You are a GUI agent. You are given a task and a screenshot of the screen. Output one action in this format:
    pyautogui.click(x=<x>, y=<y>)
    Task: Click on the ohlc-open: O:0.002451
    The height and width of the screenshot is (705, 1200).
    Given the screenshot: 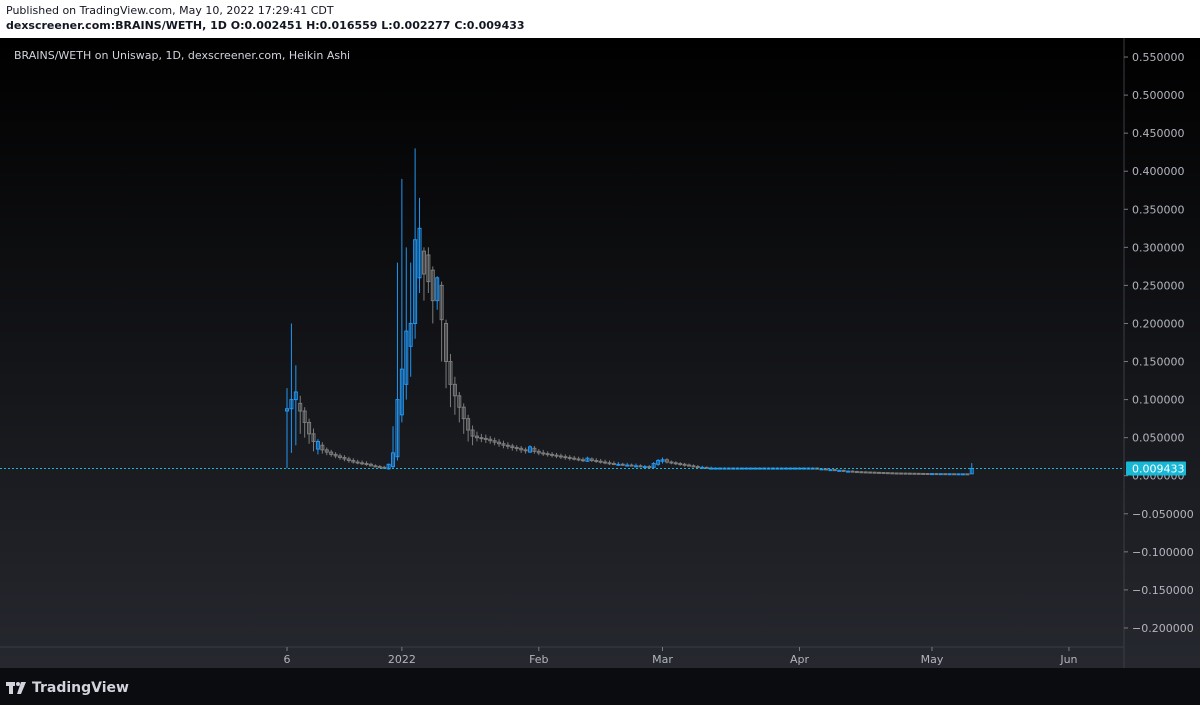 What is the action you would take?
    pyautogui.click(x=266, y=25)
    